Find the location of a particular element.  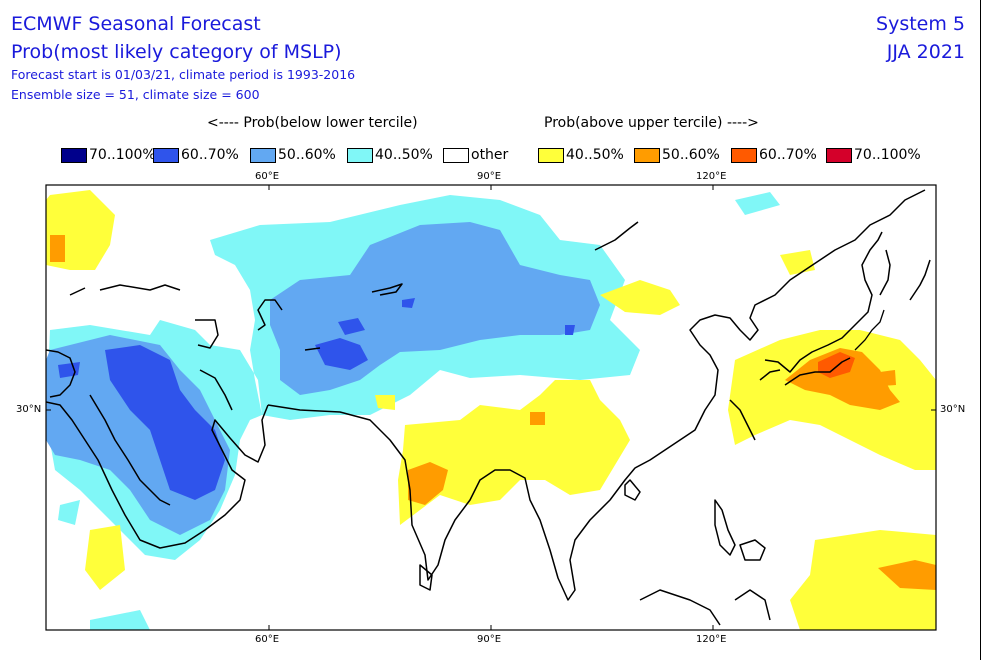

system-label: System 5 is located at coordinates (920, 24).